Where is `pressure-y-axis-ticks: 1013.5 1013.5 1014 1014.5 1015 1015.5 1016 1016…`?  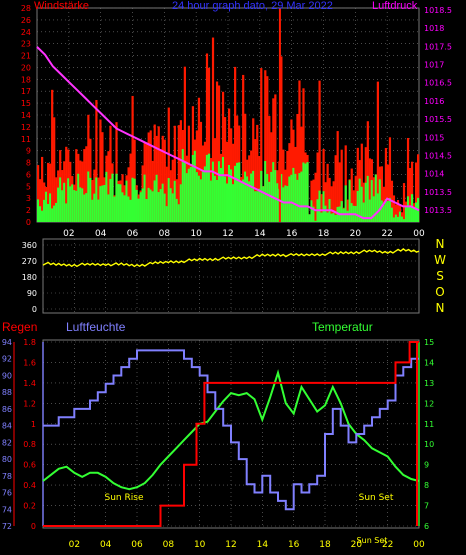 pressure-y-axis-ticks: 1013.5 1013.5 1014 1014.5 1015 1015.5 1016 1016… is located at coordinates (438, 110).